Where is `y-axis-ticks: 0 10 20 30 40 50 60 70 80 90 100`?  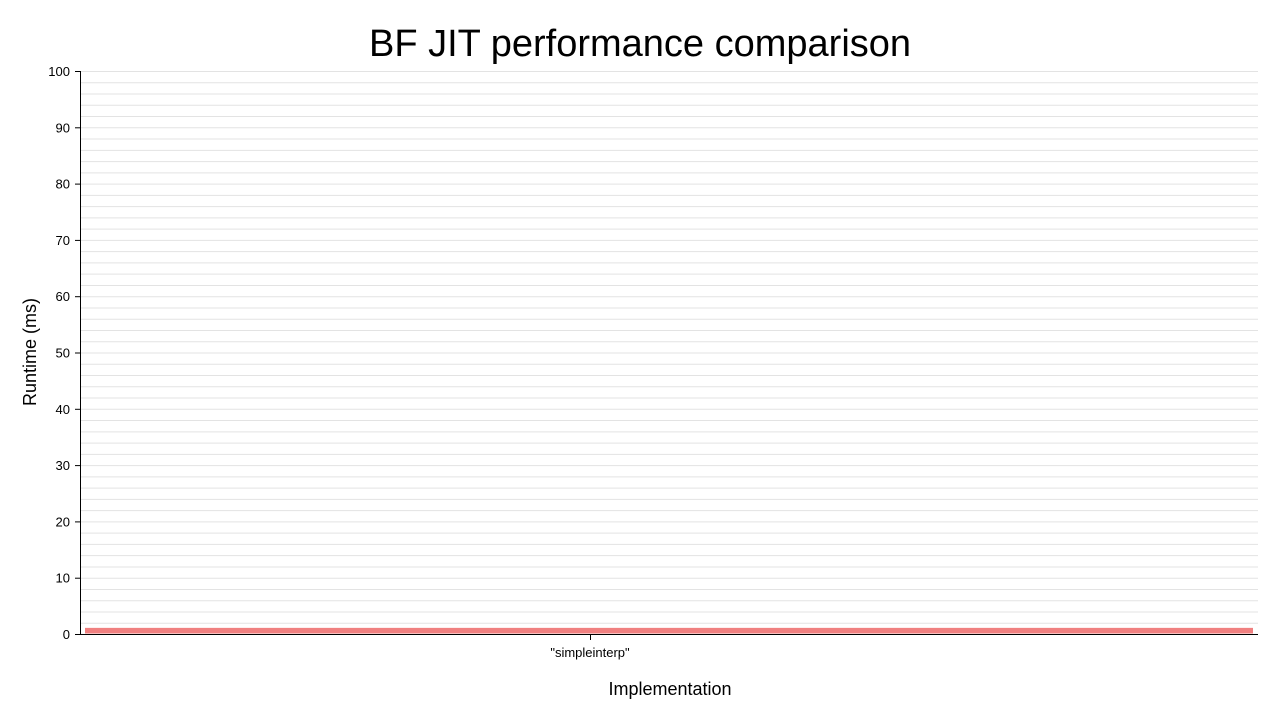 y-axis-ticks: 0 10 20 30 40 50 60 70 80 90 100 is located at coordinates (64, 353).